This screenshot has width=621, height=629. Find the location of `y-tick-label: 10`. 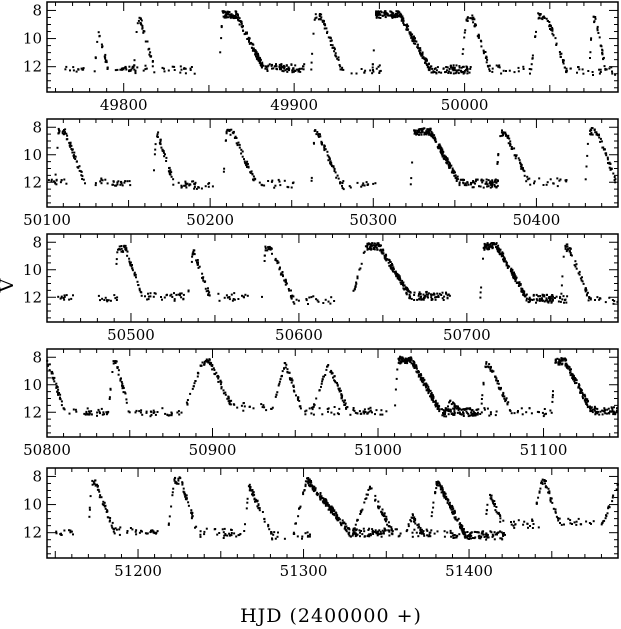

y-tick-label: 10 is located at coordinates (32, 39).